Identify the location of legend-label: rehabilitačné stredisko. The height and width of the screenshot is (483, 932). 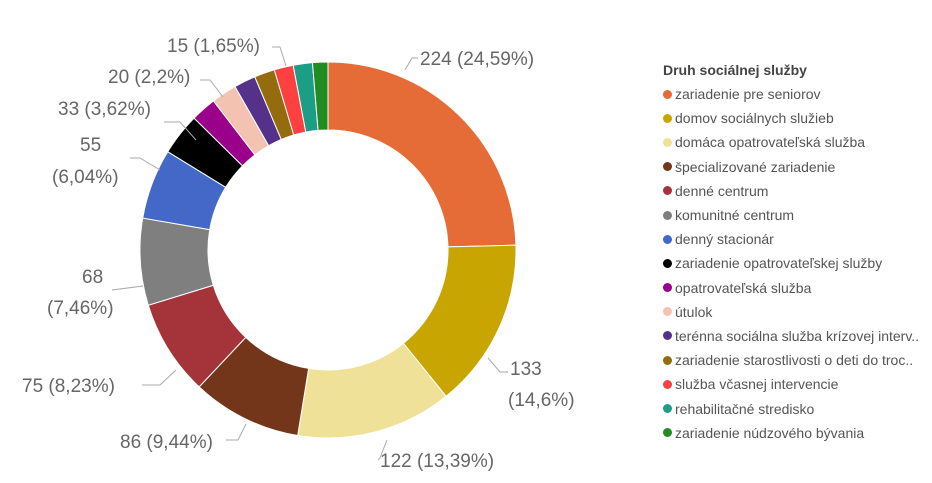
(745, 408).